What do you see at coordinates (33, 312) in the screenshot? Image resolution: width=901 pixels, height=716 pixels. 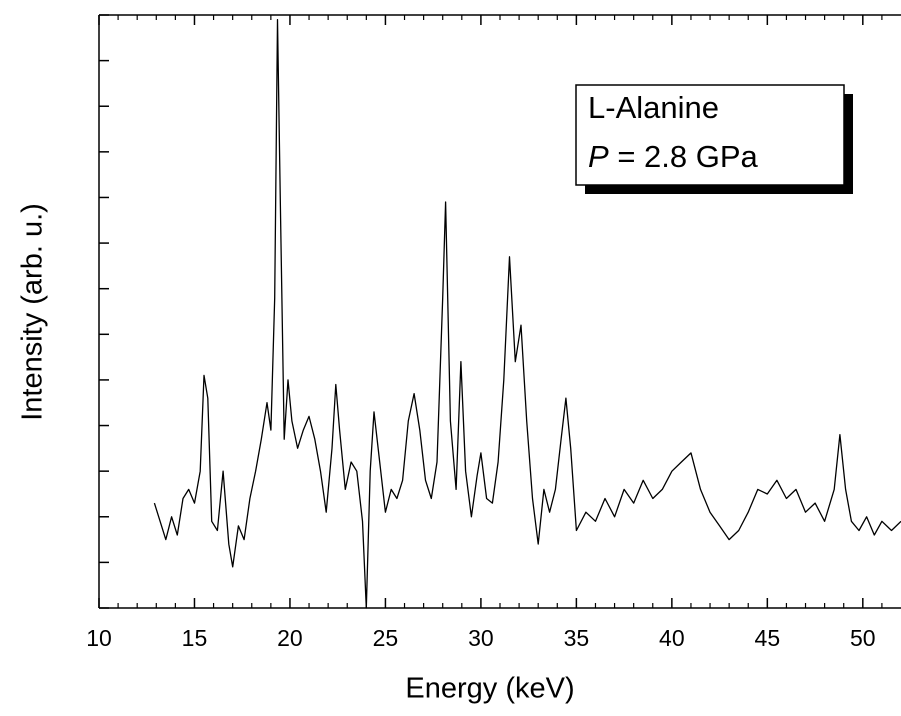 I see `y-axis-label: Intensity (arb. u.)` at bounding box center [33, 312].